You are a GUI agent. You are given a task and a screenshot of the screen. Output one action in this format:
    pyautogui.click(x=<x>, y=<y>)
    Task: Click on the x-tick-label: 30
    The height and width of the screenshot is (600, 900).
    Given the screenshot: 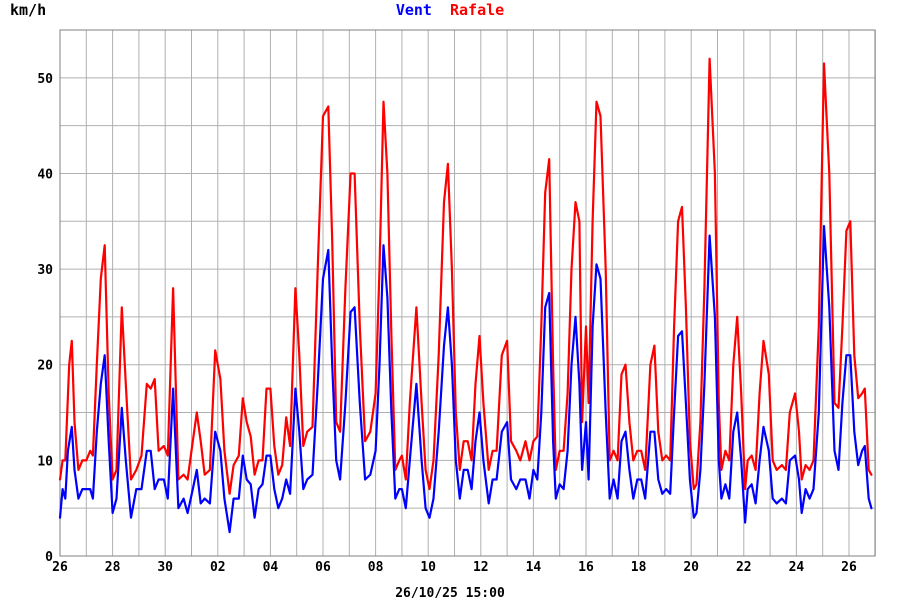 What is the action you would take?
    pyautogui.click(x=165, y=567)
    